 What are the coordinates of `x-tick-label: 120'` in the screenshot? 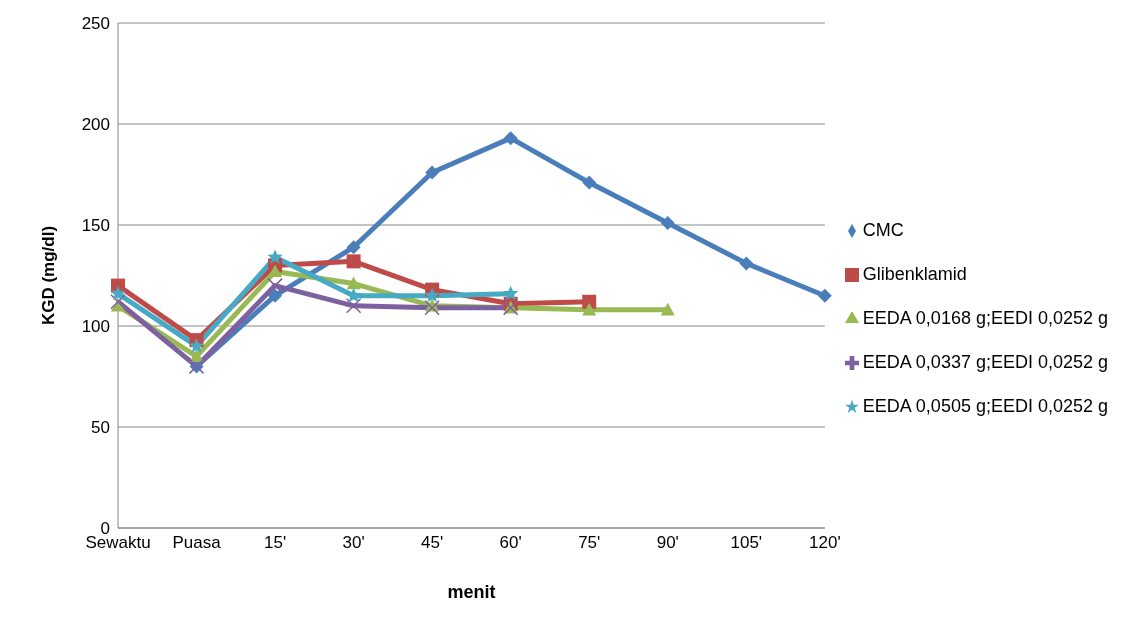 It's located at (825, 543).